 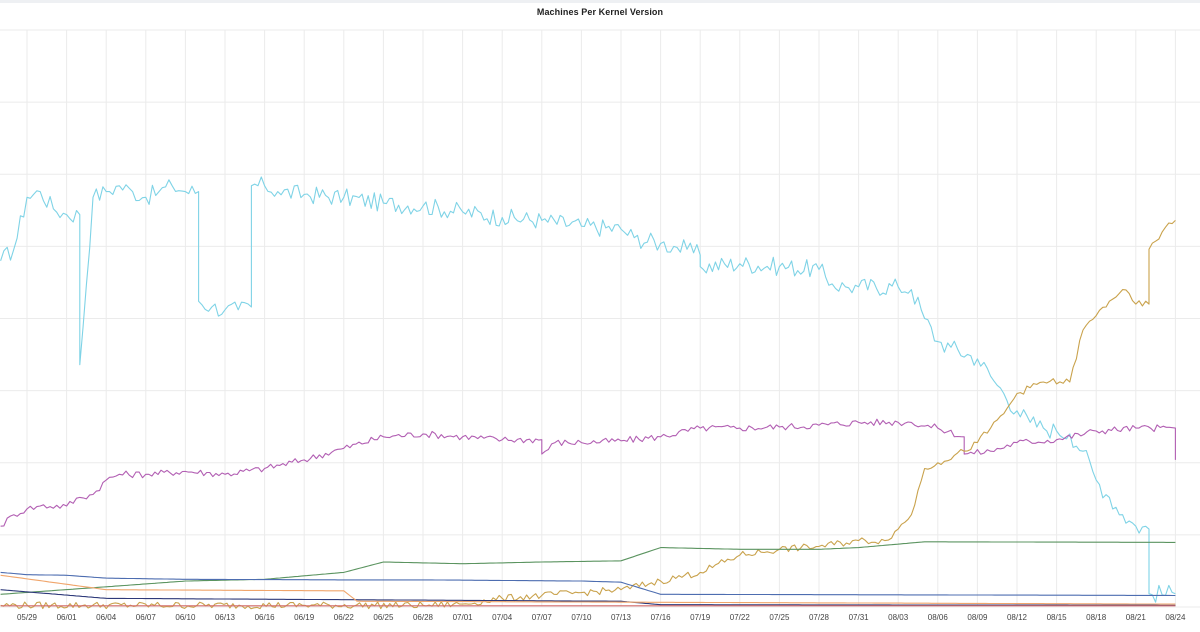 What do you see at coordinates (67, 617) in the screenshot?
I see `x-tick-label: 06/01` at bounding box center [67, 617].